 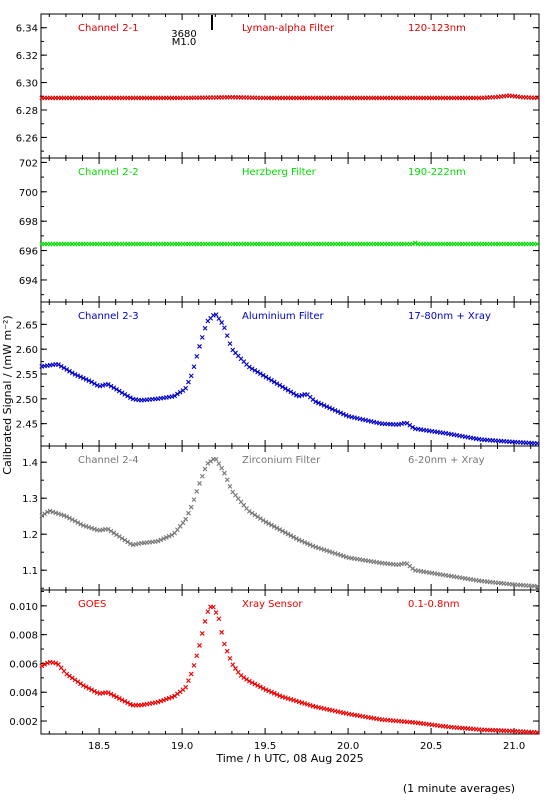 What do you see at coordinates (27, 138) in the screenshot?
I see `y-tick-label: 6.26` at bounding box center [27, 138].